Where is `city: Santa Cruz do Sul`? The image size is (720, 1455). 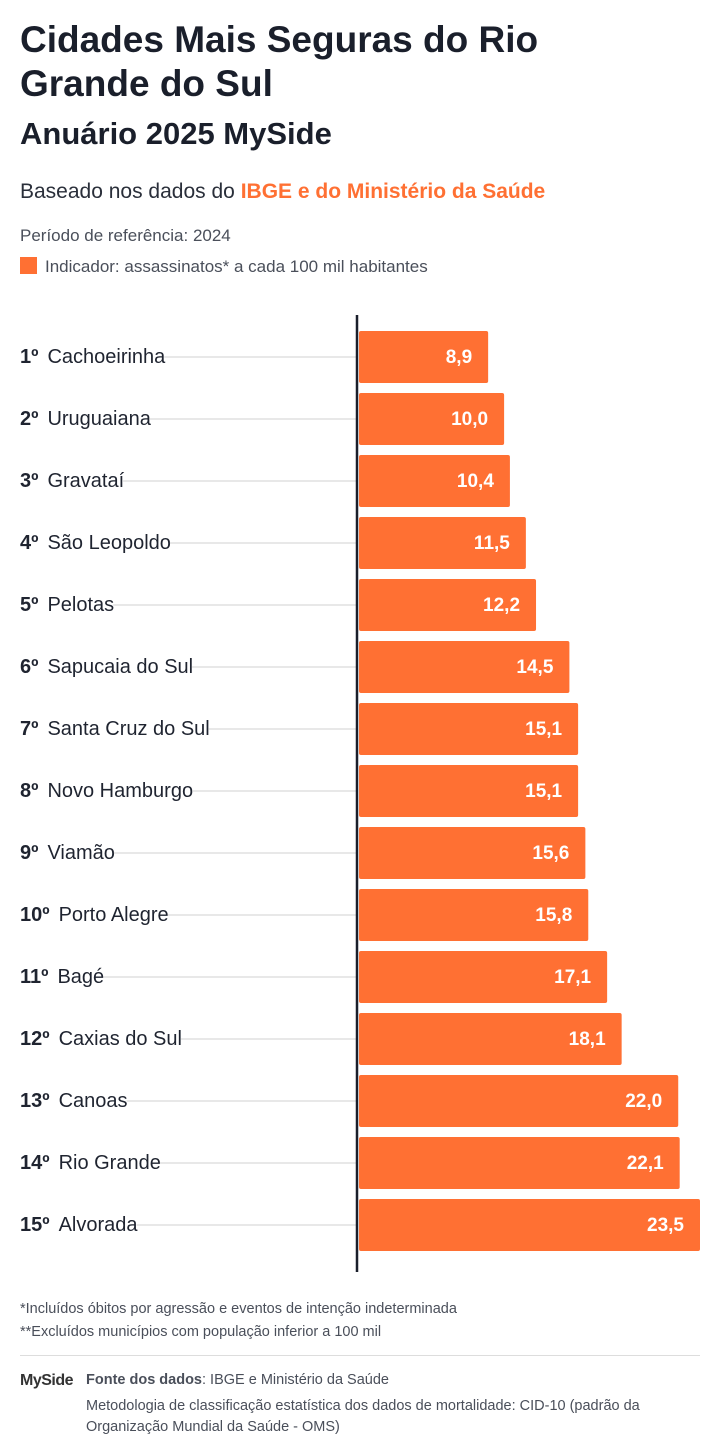
city: Santa Cruz do Sul is located at coordinates (128, 729).